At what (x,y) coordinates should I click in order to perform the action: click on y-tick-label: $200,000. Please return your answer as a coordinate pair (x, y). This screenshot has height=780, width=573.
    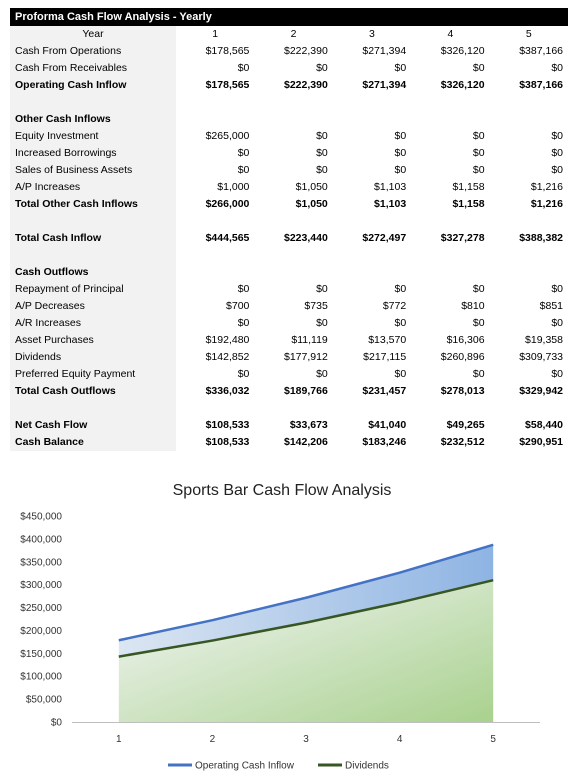
    Looking at the image, I should click on (41, 631).